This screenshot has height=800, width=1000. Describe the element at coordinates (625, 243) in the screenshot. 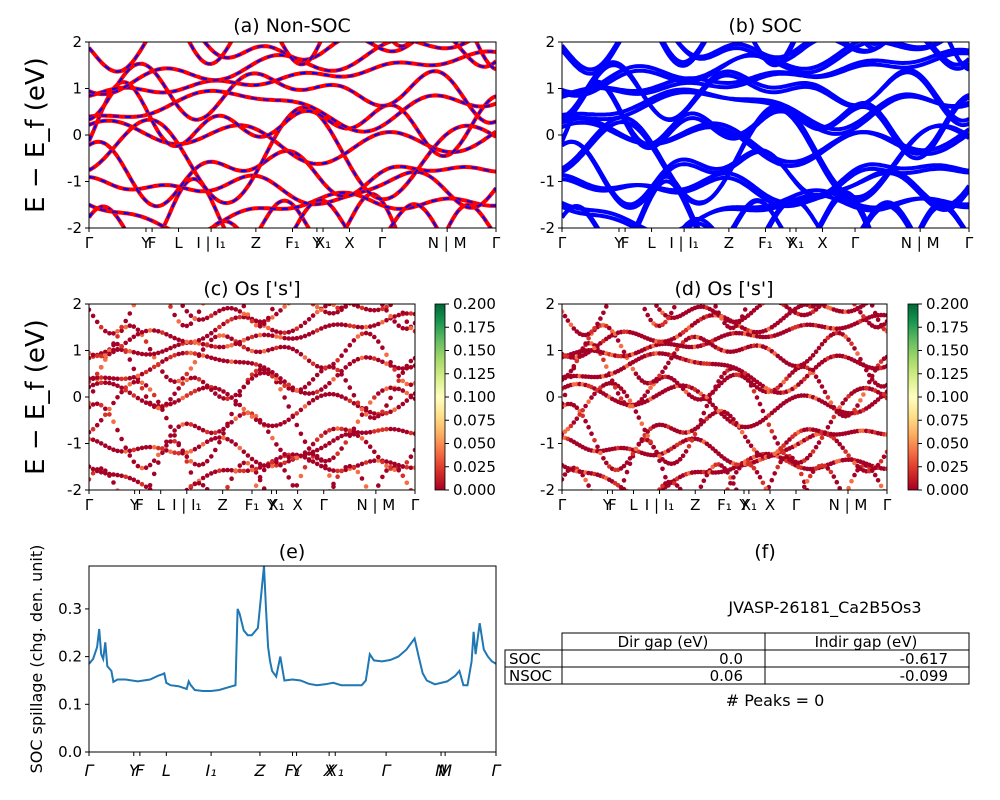

I see `xtick-label: F` at that location.